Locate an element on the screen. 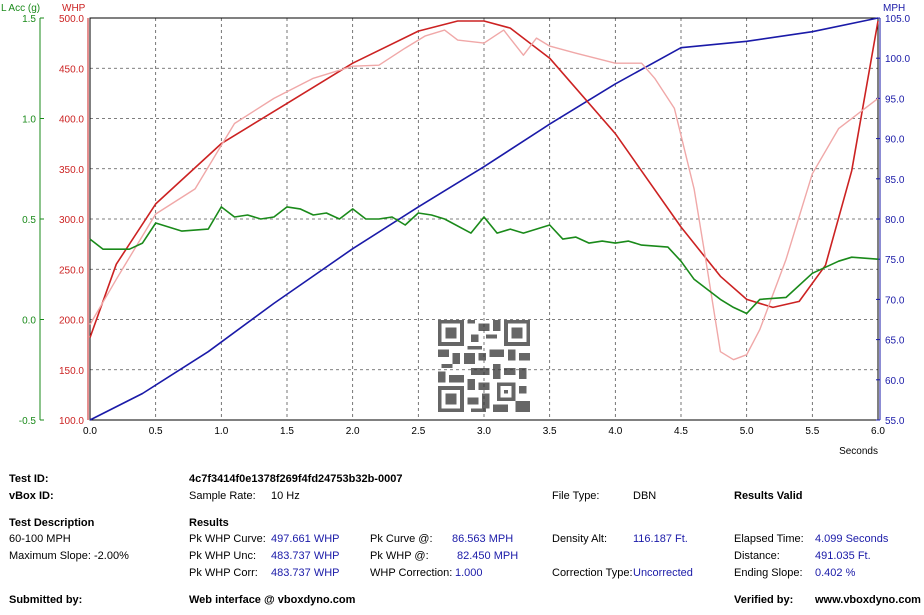 This screenshot has width=924, height=615. x-tick-label: 4.5 is located at coordinates (681, 431).